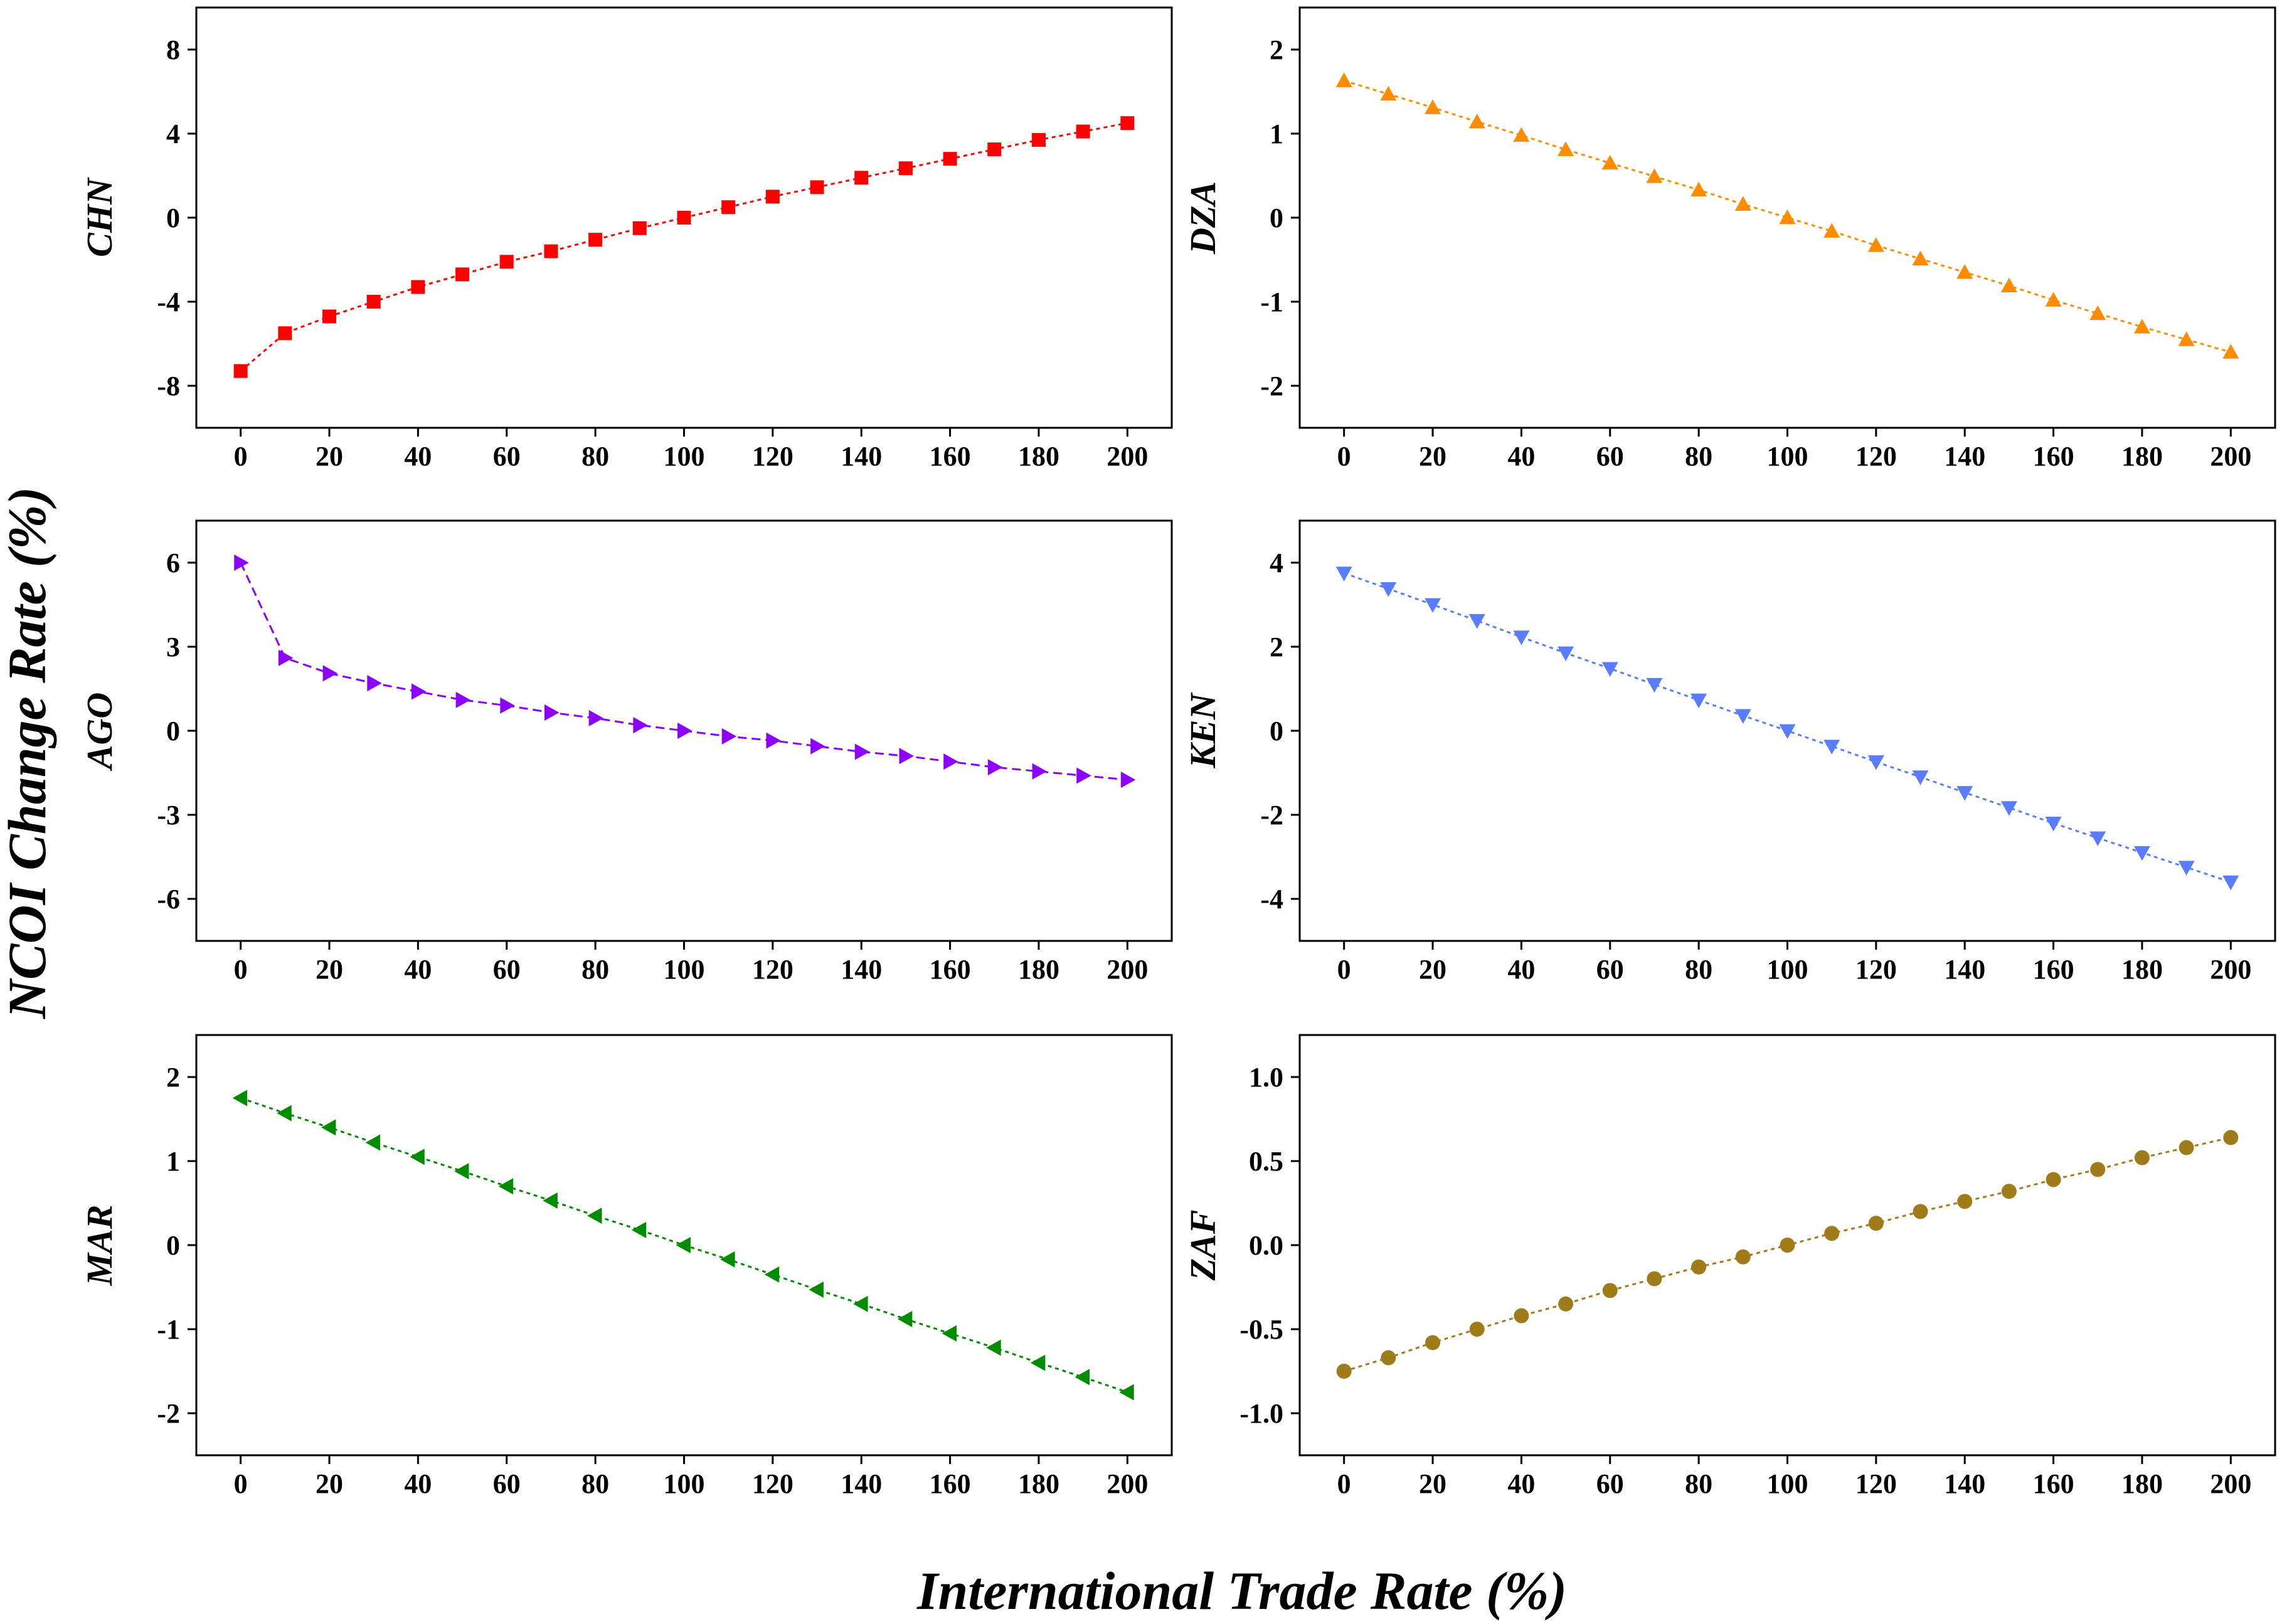 This screenshot has width=2282, height=1624. Describe the element at coordinates (1876, 456) in the screenshot. I see `x-tick-label-dza: 120` at that location.